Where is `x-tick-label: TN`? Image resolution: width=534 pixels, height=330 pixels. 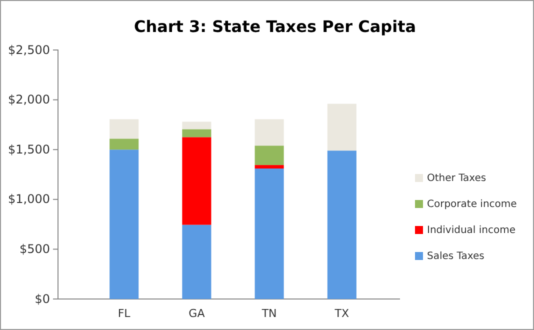 x-tick-label: TN is located at coordinates (268, 313).